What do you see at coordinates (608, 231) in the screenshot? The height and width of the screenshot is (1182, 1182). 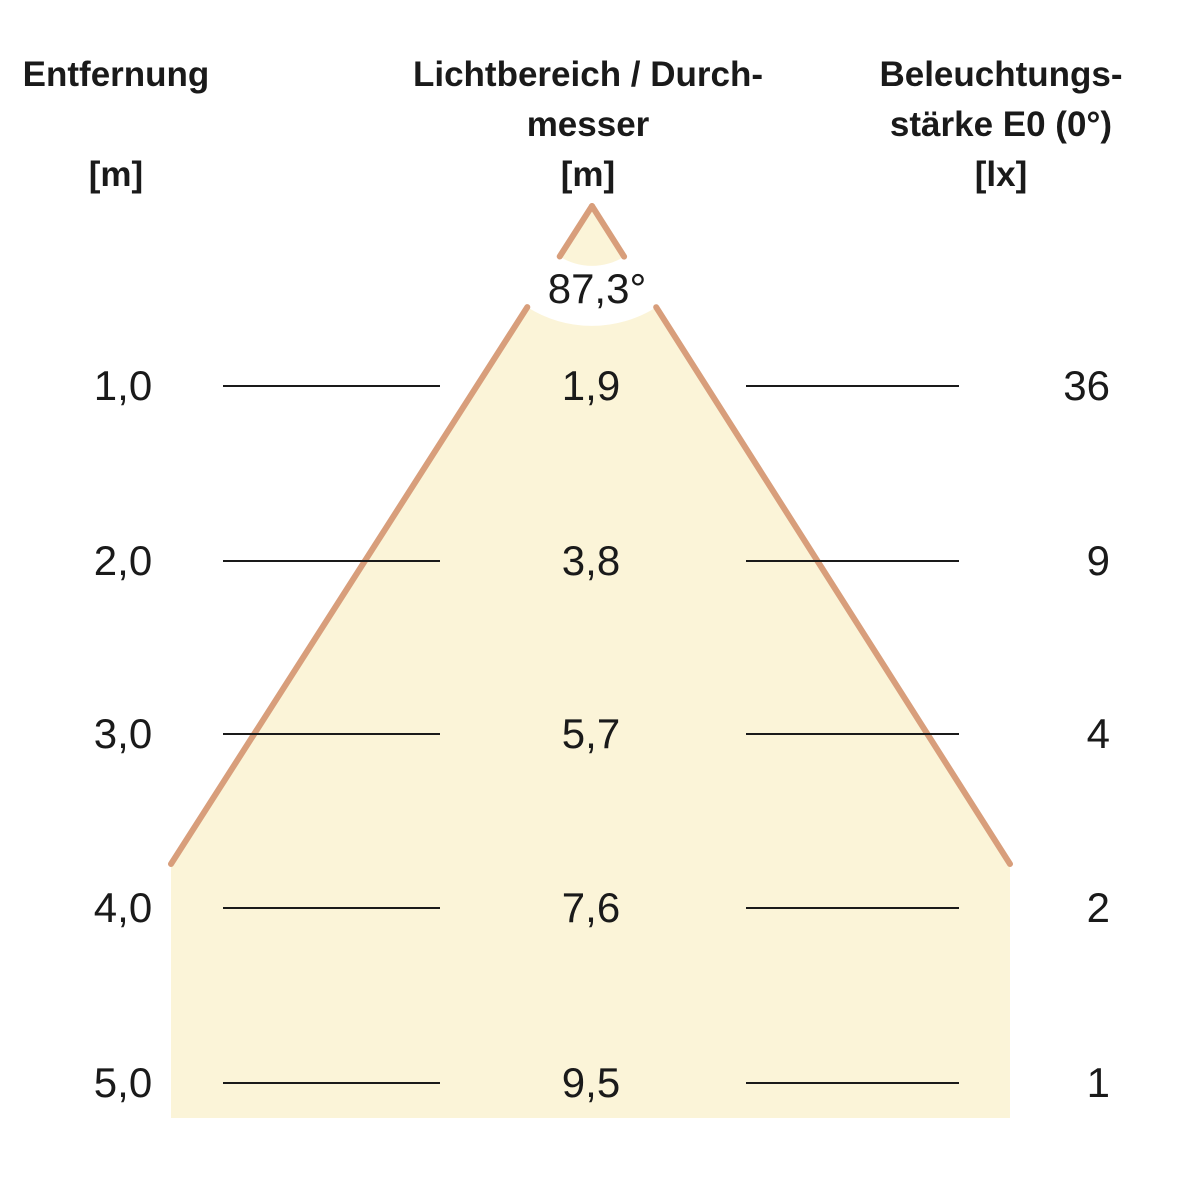 I see `apex-edge-right-line` at bounding box center [608, 231].